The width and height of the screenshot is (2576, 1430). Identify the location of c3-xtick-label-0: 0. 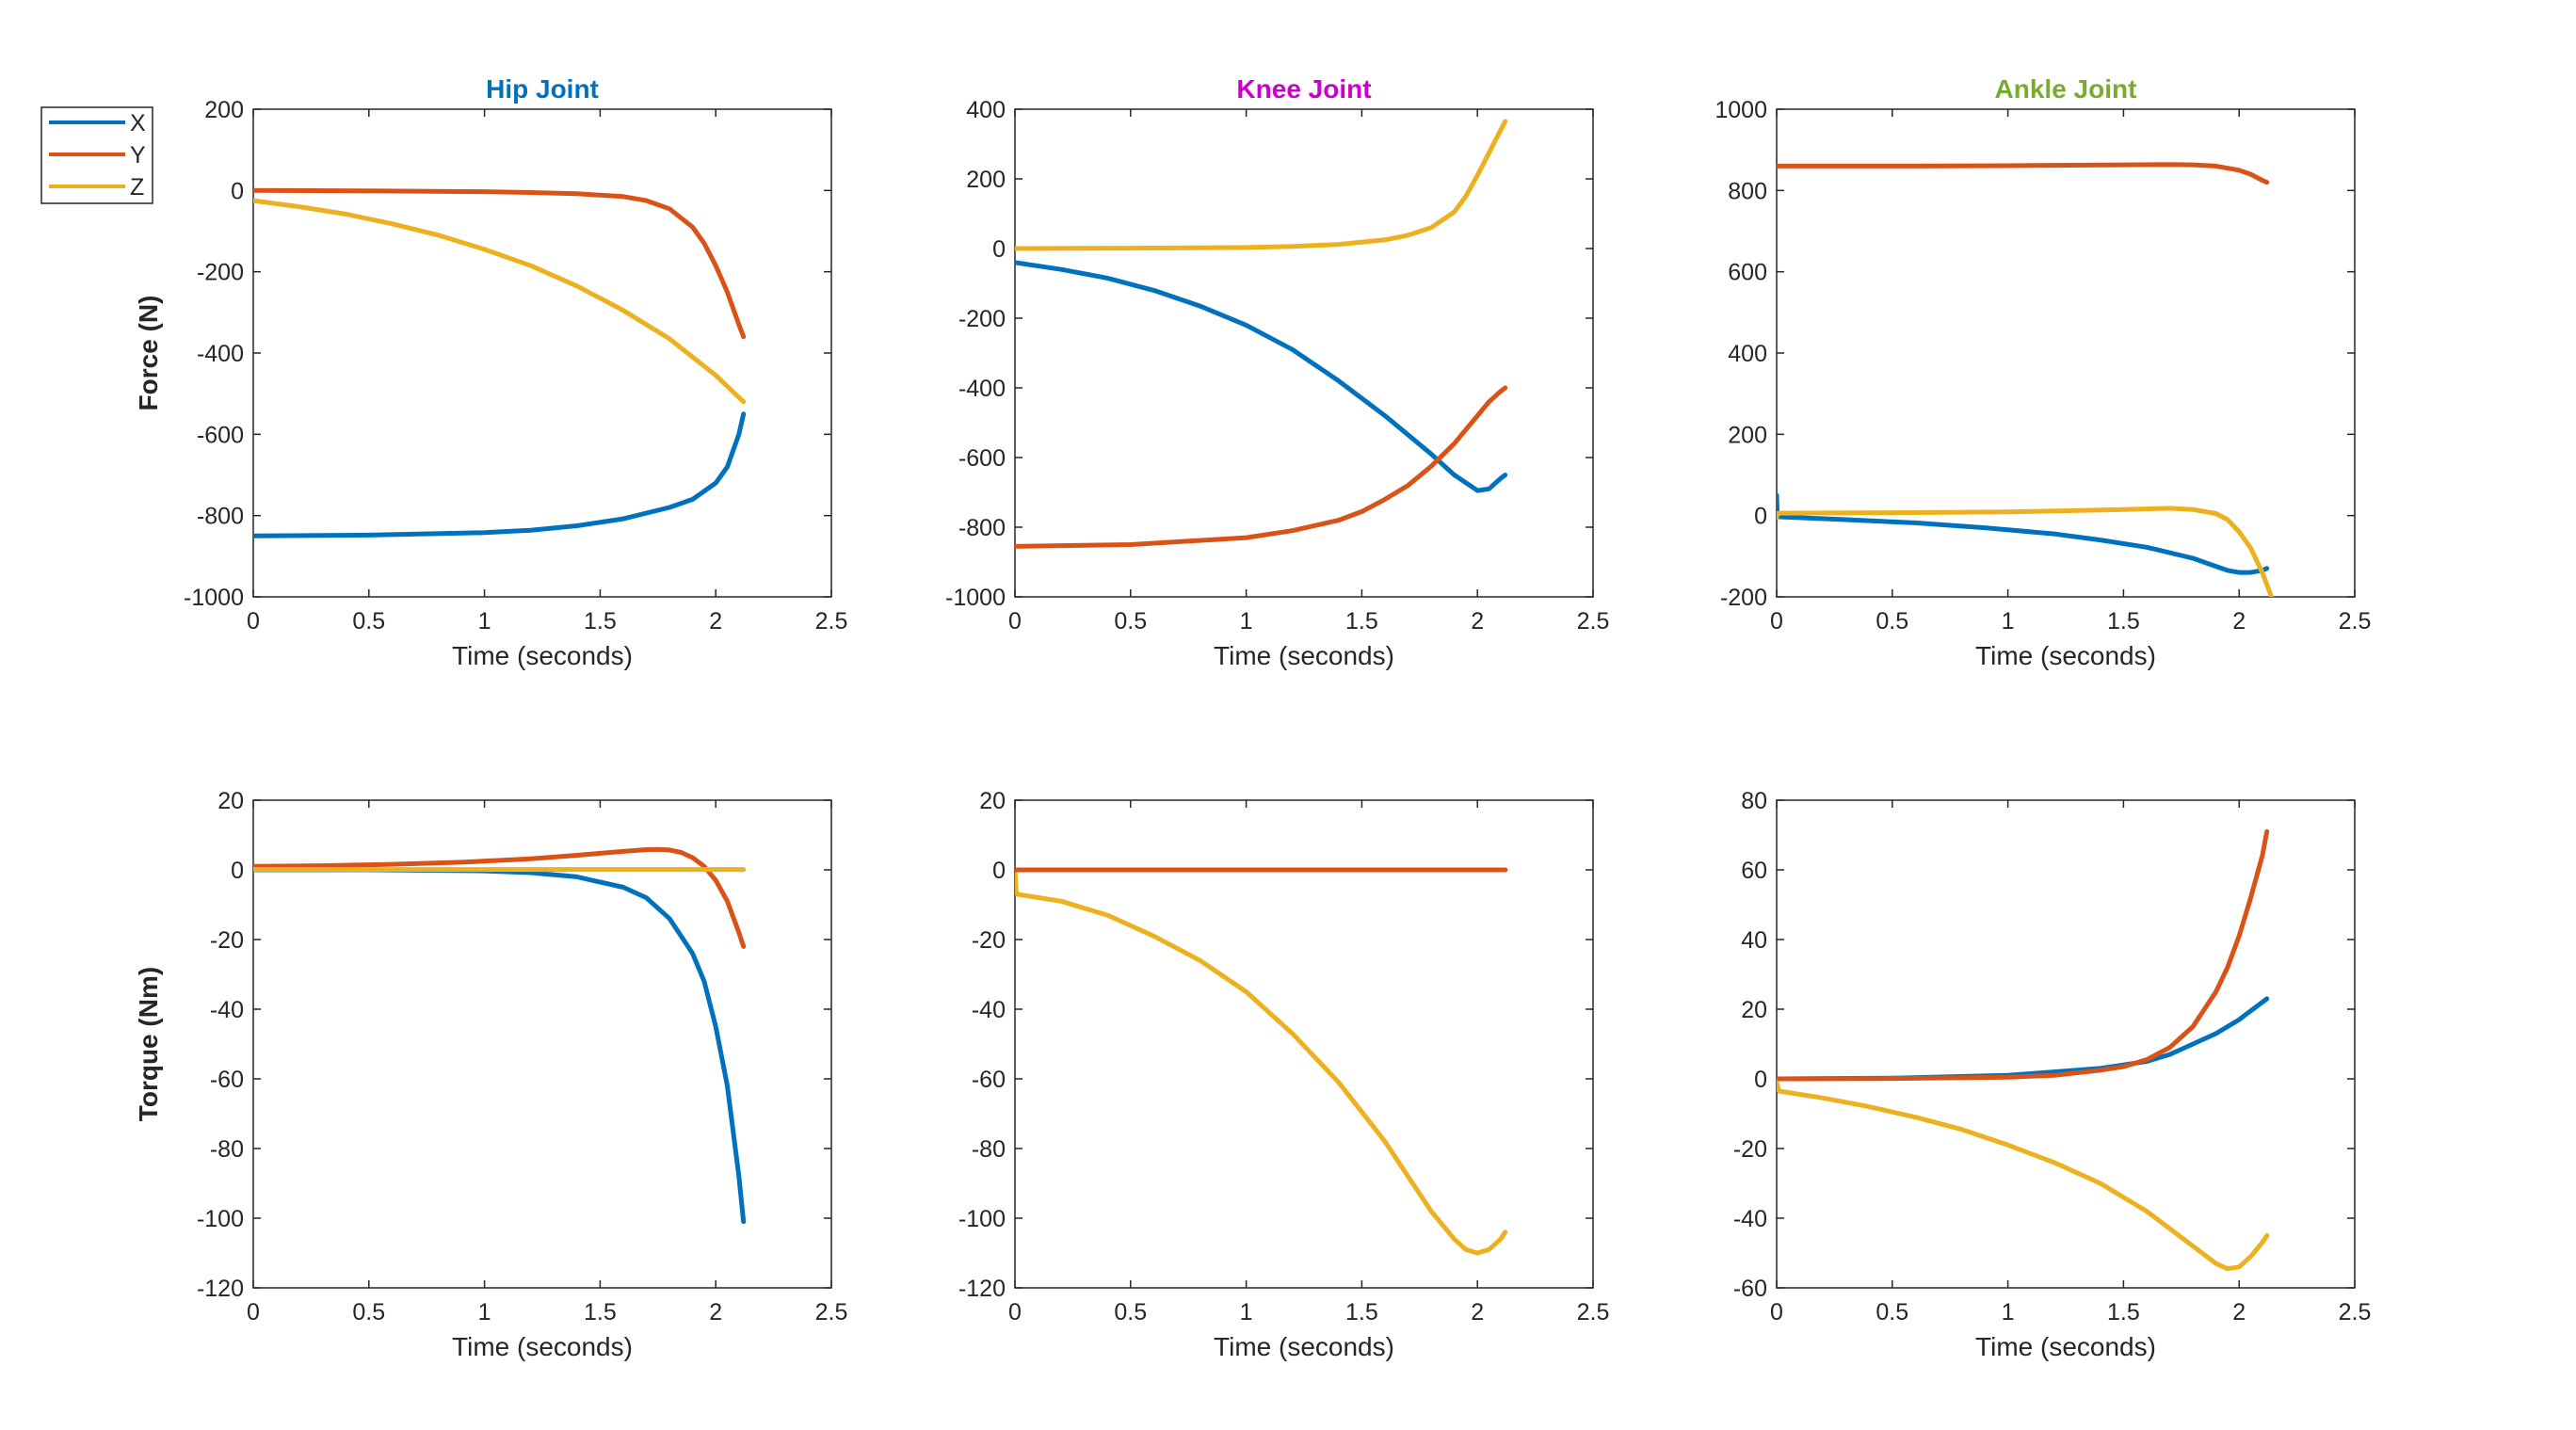
(253, 1313).